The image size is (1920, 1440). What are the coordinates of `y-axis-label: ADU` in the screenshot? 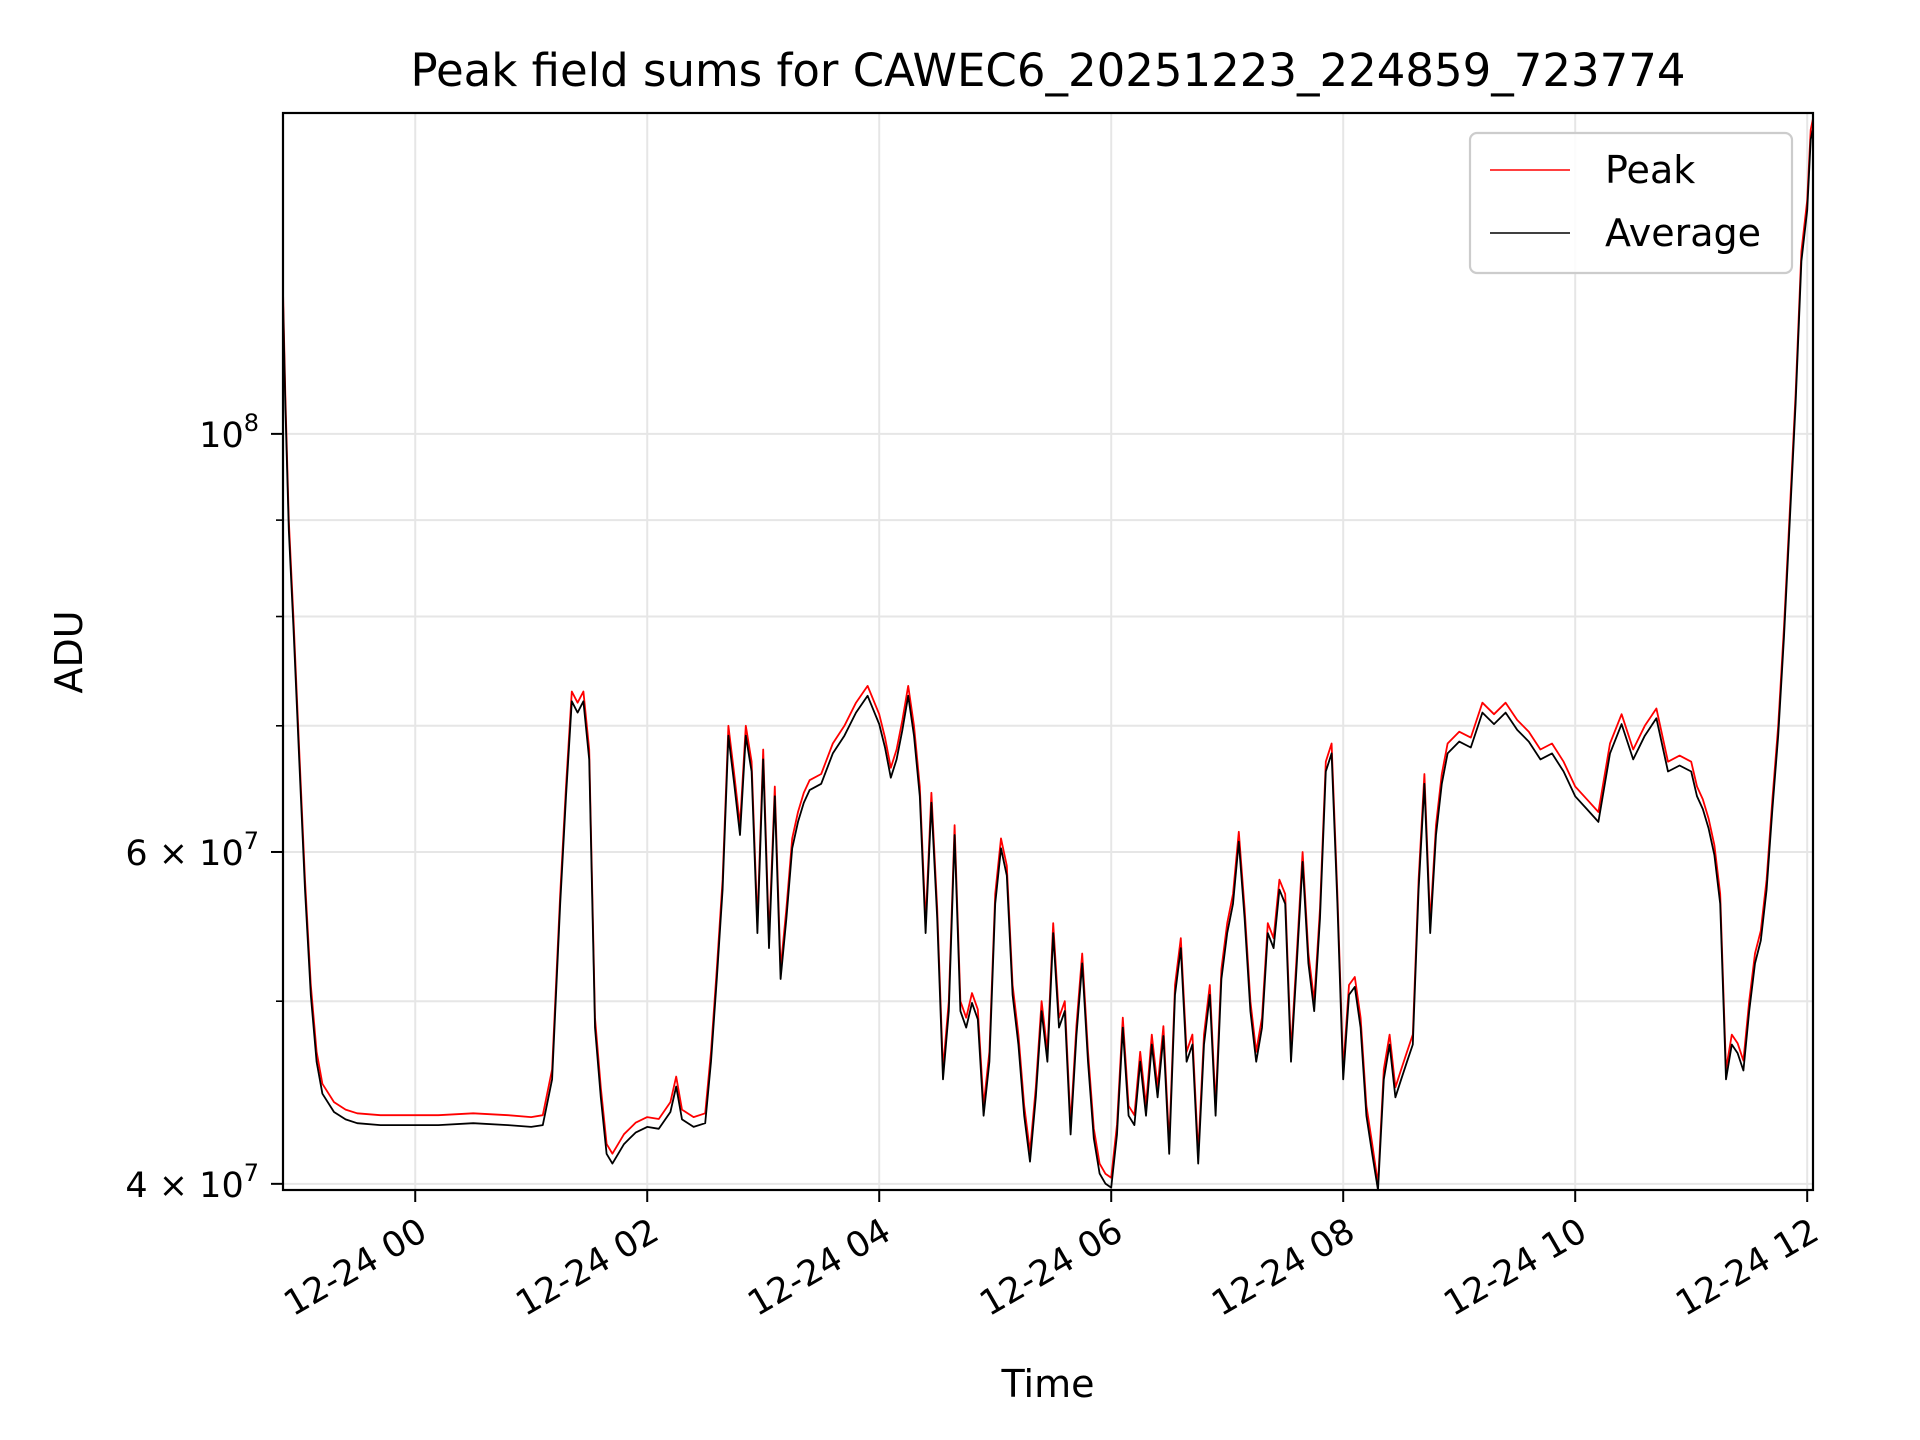 It's located at (69, 651).